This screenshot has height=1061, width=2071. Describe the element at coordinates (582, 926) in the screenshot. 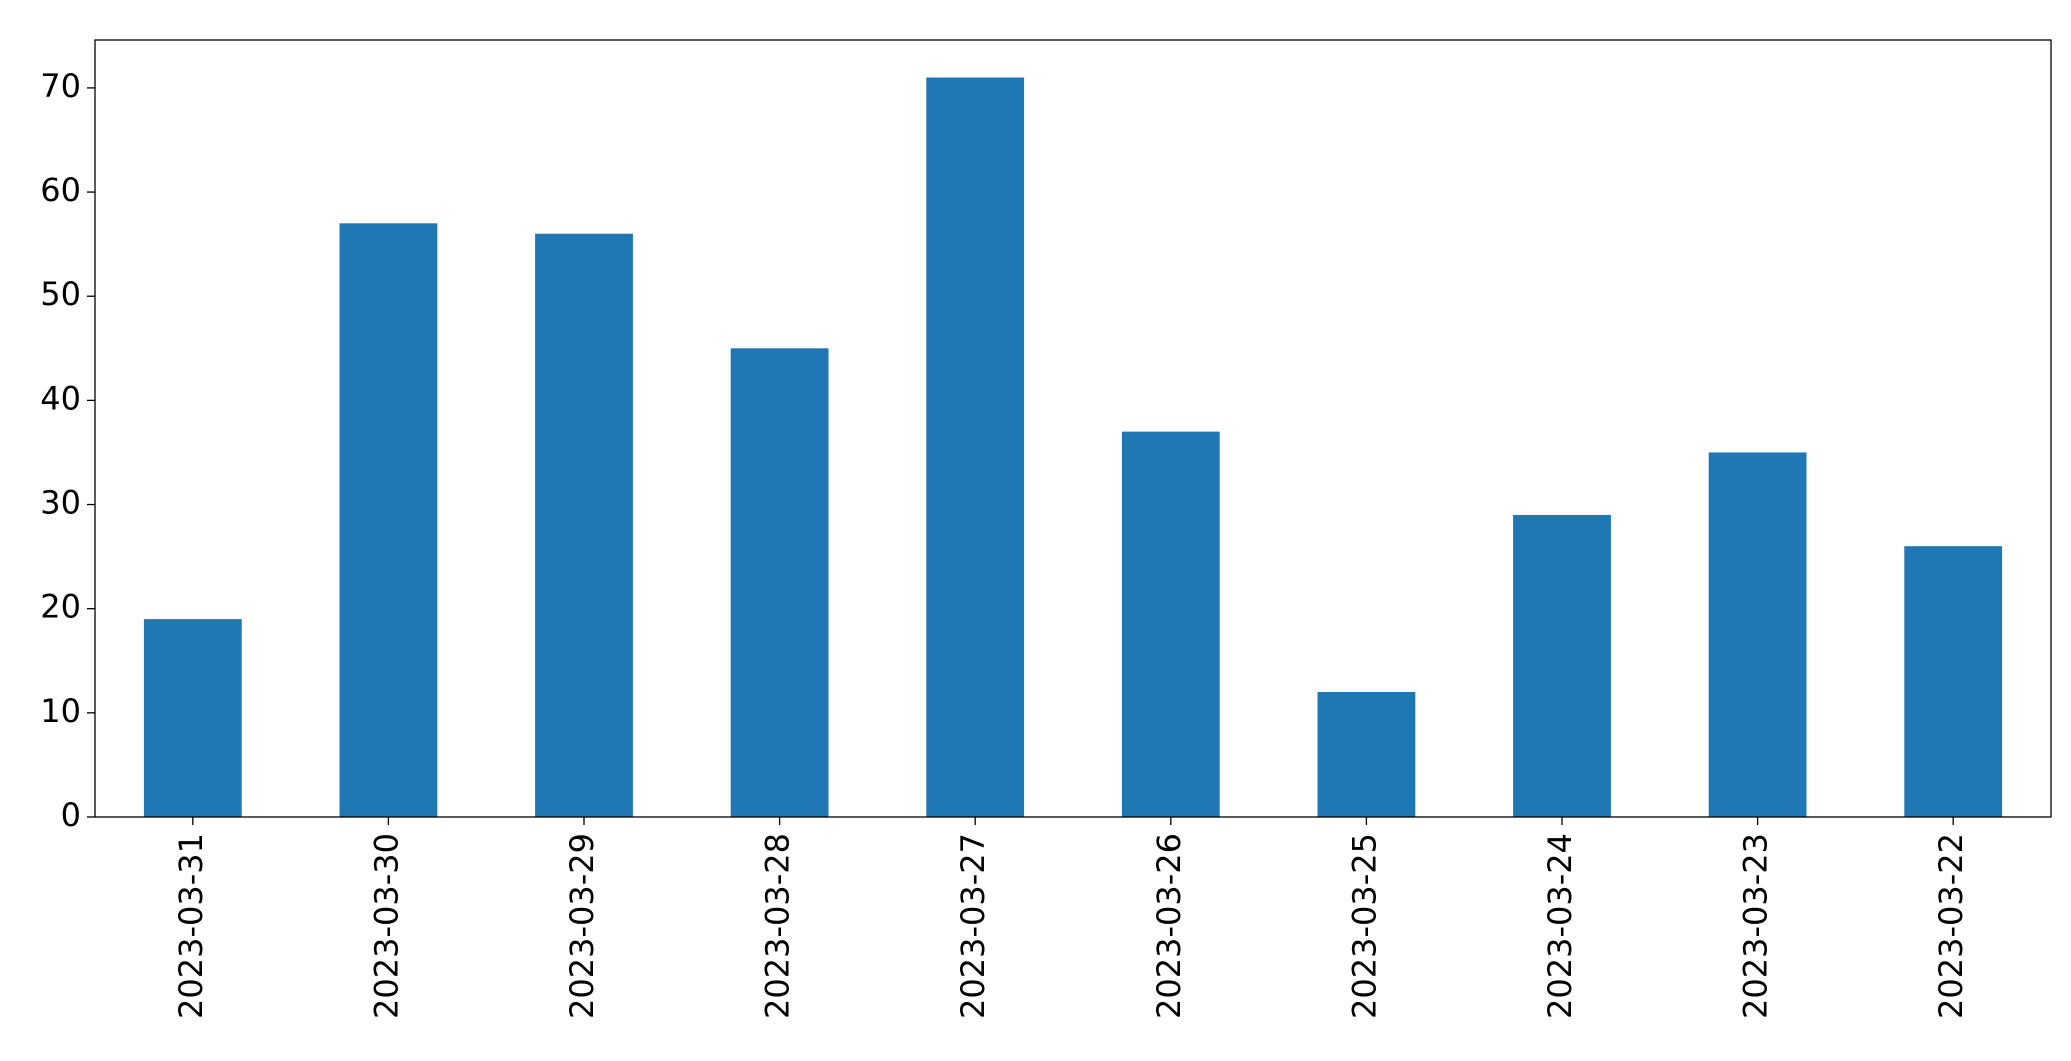

I see `x-tick-label: 2023-03-29` at that location.